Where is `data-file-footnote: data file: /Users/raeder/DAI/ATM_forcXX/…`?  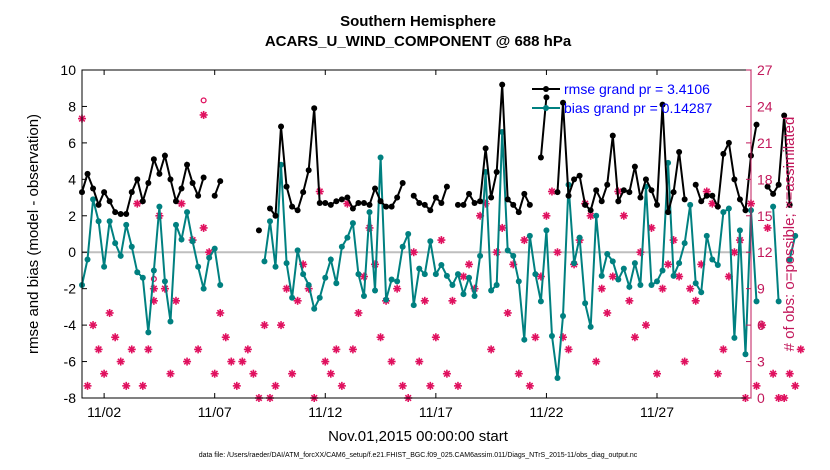 data-file-footnote: data file: /Users/raeder/DAI/ATM_forcXX/… is located at coordinates (418, 455).